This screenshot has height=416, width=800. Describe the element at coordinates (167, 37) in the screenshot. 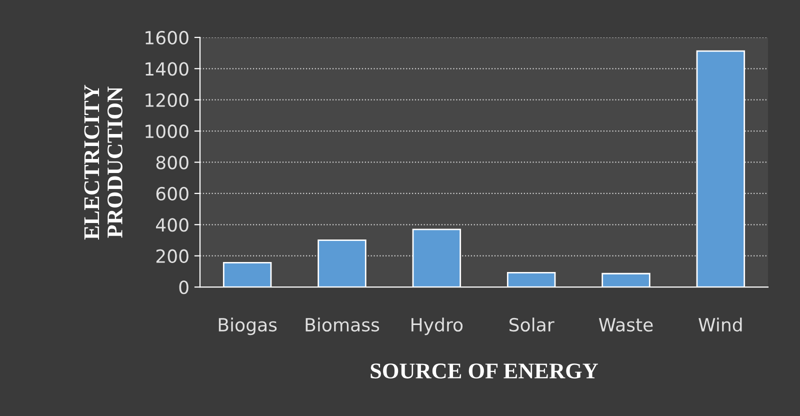

I see `y-tick-label: 1600` at that location.